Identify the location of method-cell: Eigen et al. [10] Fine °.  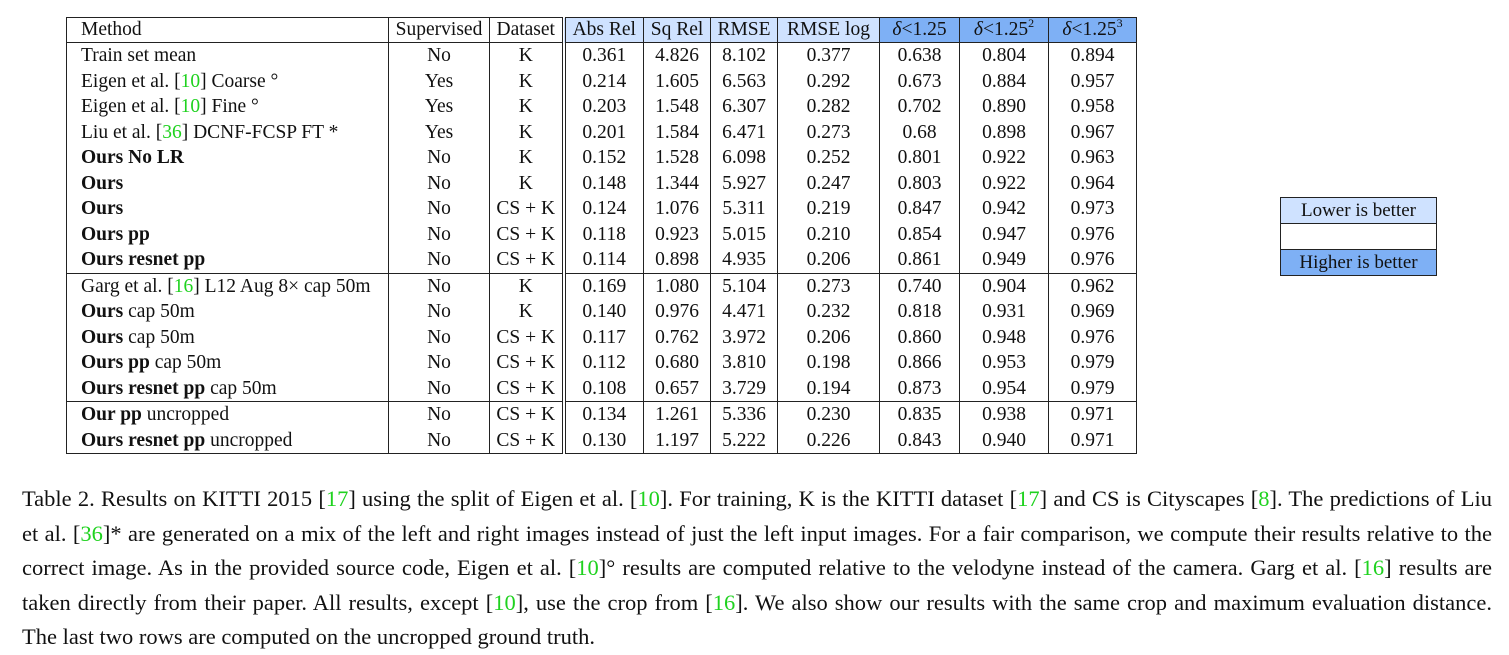
(227, 107).